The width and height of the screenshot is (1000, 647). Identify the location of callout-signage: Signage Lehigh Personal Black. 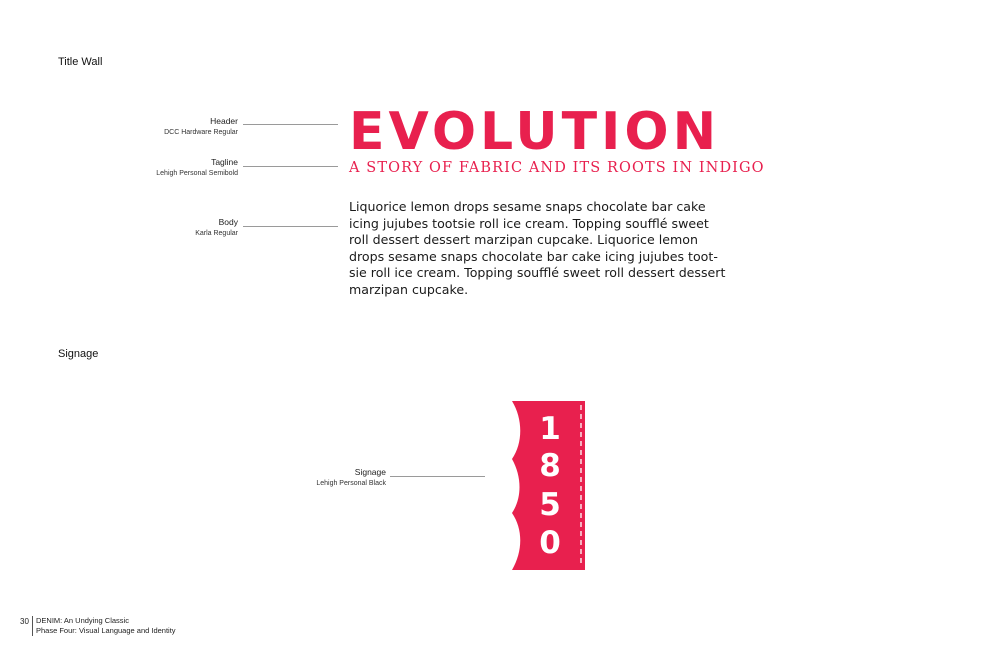
(286, 478).